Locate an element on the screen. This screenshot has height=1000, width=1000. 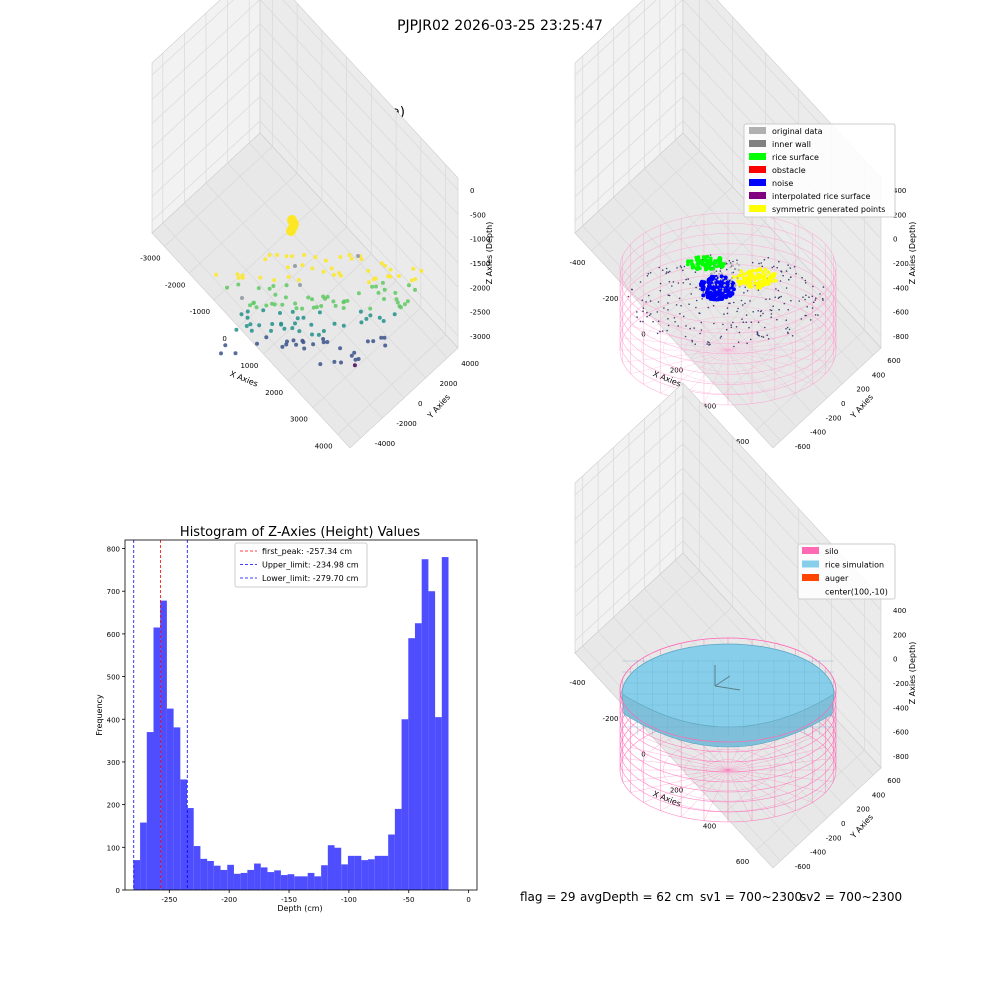
sim-ytick-label: -200 is located at coordinates (834, 838).